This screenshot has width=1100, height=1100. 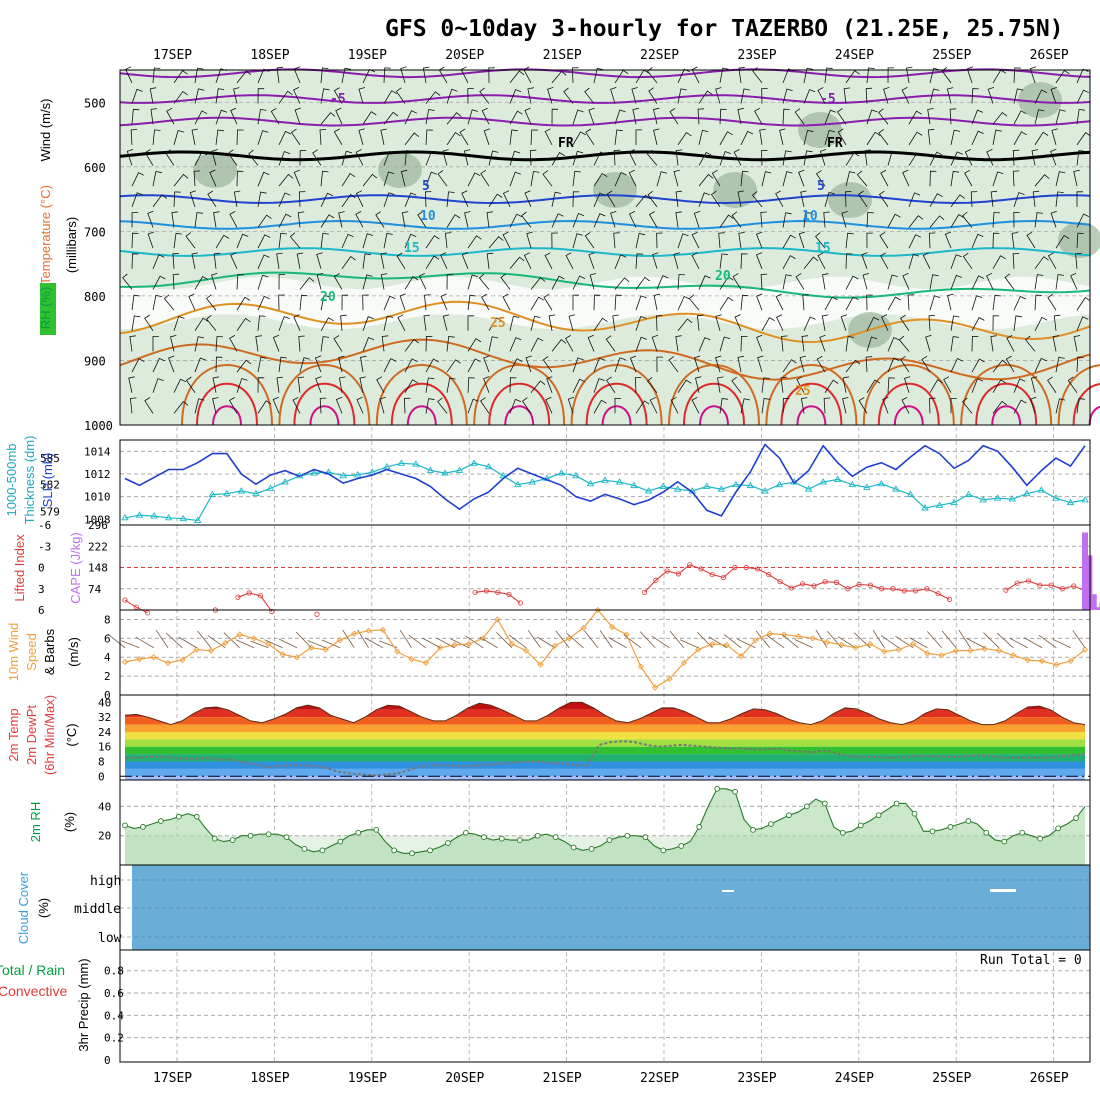 I want to click on dry-band, so click(x=605, y=303).